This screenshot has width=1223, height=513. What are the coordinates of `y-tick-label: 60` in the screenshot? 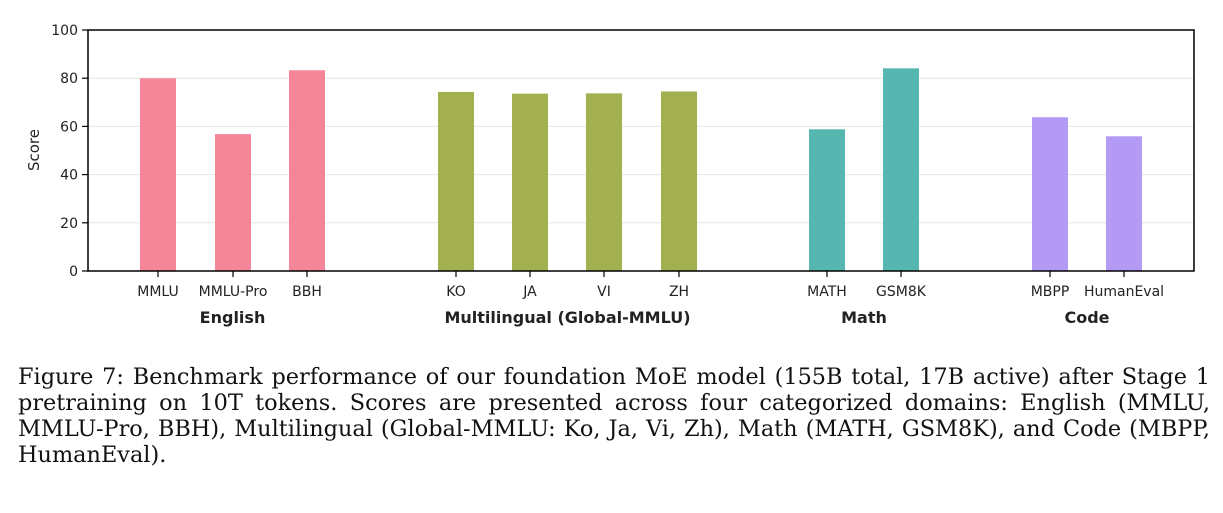 It's located at (69, 127).